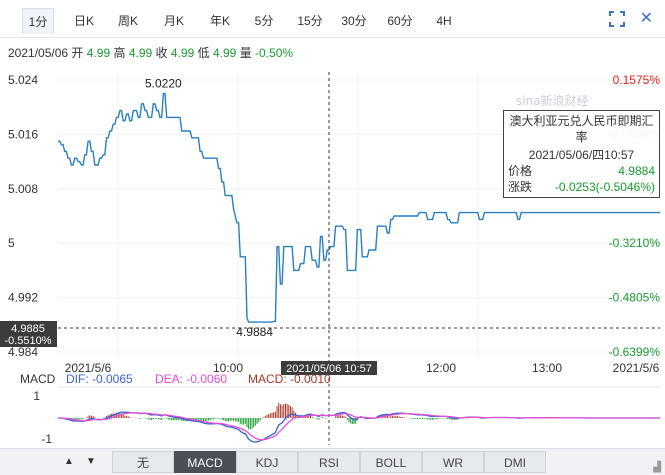 The width and height of the screenshot is (665, 475). What do you see at coordinates (219, 21) in the screenshot?
I see `tab-yearly-k: 年K` at bounding box center [219, 21].